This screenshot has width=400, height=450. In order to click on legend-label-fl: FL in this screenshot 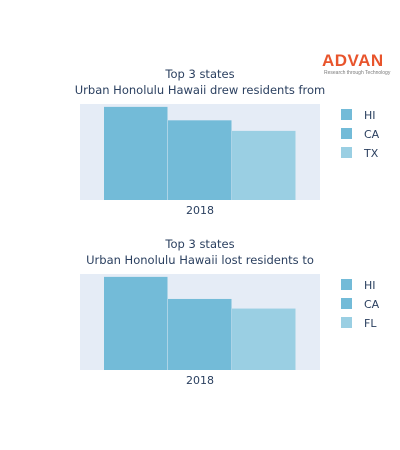, I will do `click(370, 323)`.